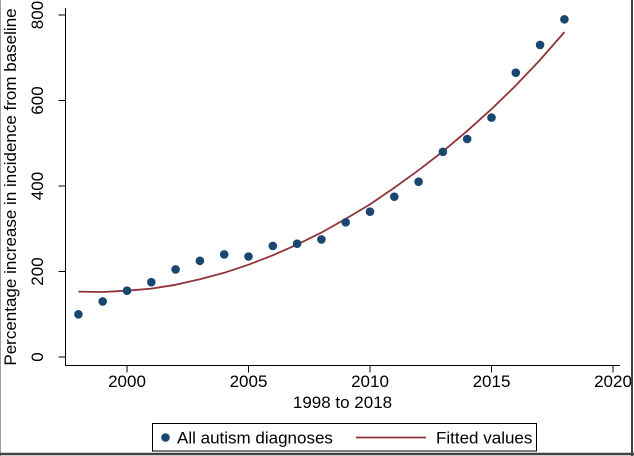 The image size is (634, 456). Describe the element at coordinates (37, 186) in the screenshot. I see `y-tick-label: 400` at that location.